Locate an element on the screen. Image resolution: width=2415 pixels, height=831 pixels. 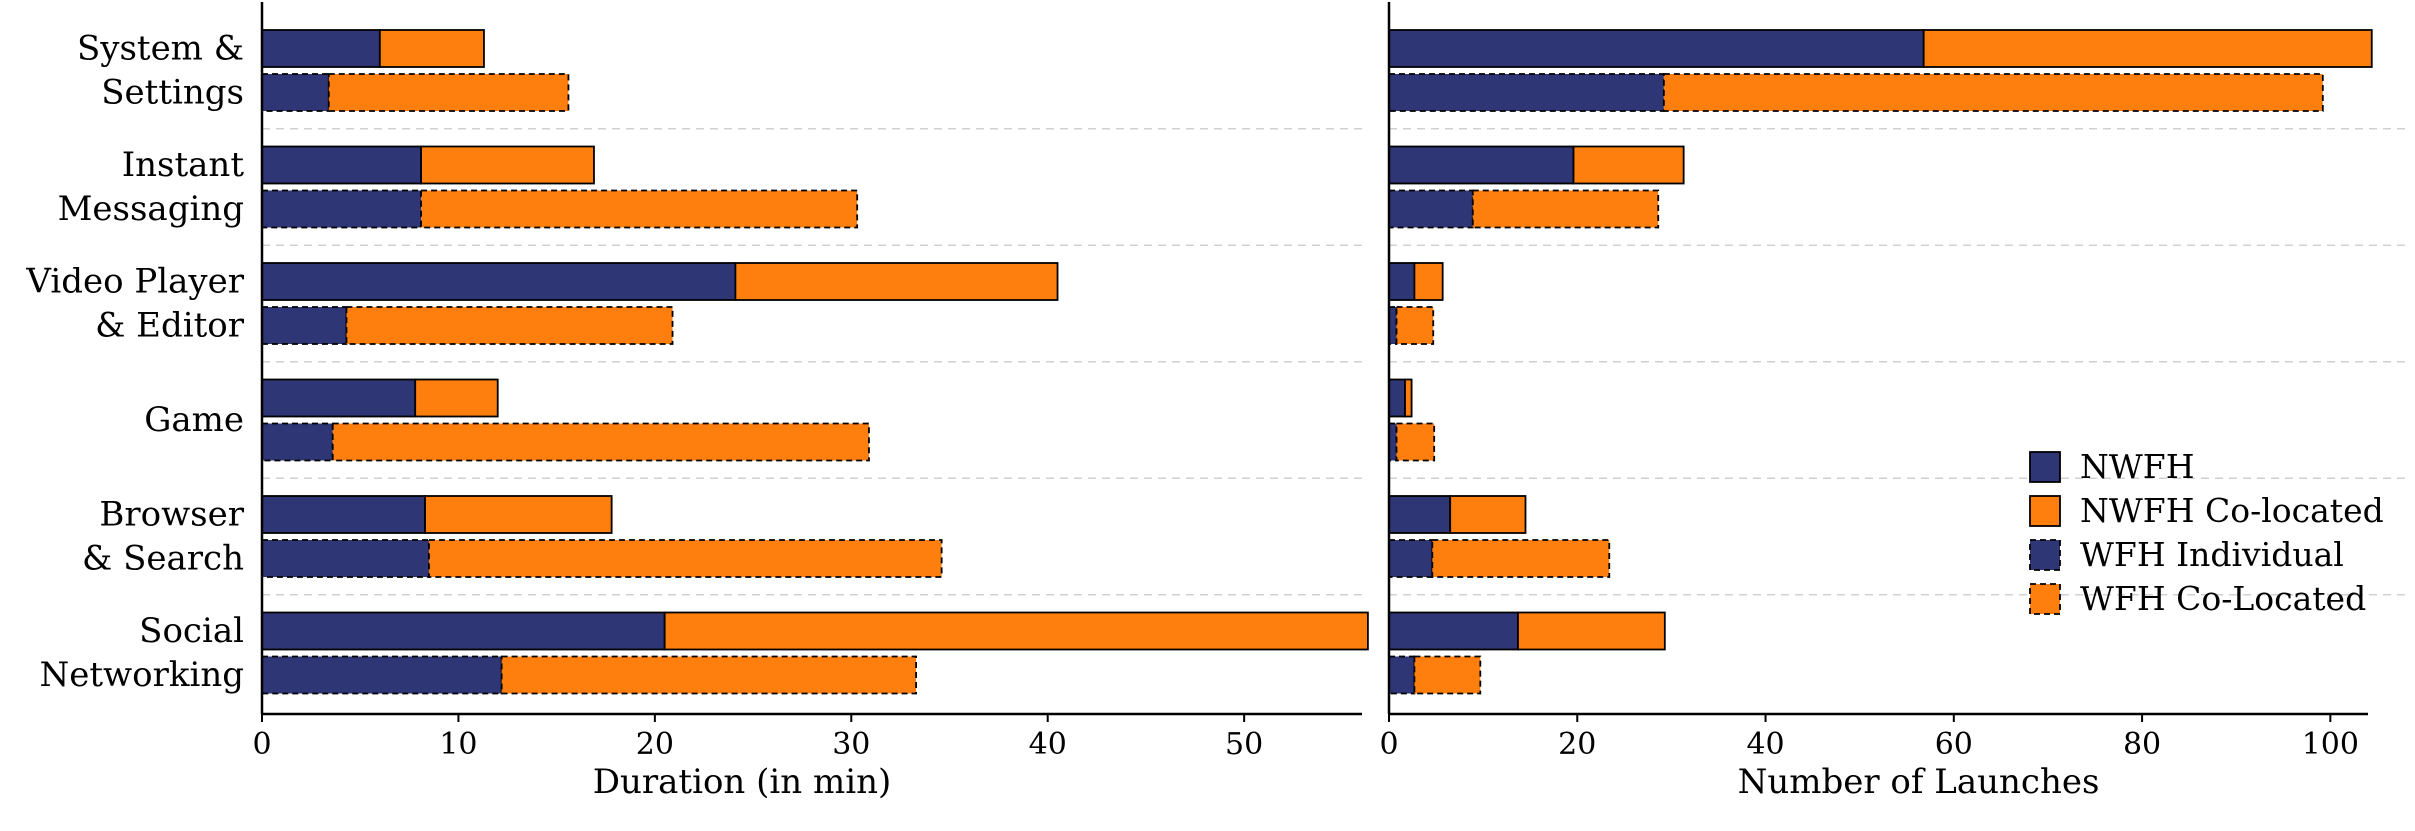
category-label: Messaging is located at coordinates (151, 209).